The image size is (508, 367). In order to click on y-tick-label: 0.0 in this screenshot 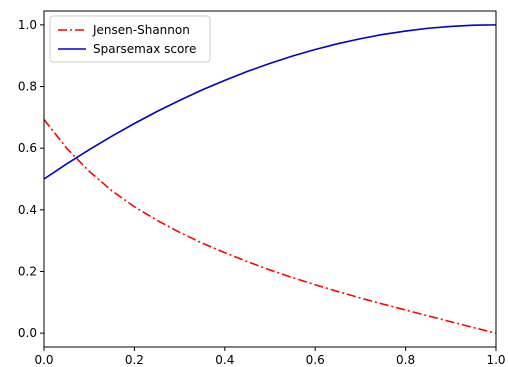, I will do `click(27, 333)`.